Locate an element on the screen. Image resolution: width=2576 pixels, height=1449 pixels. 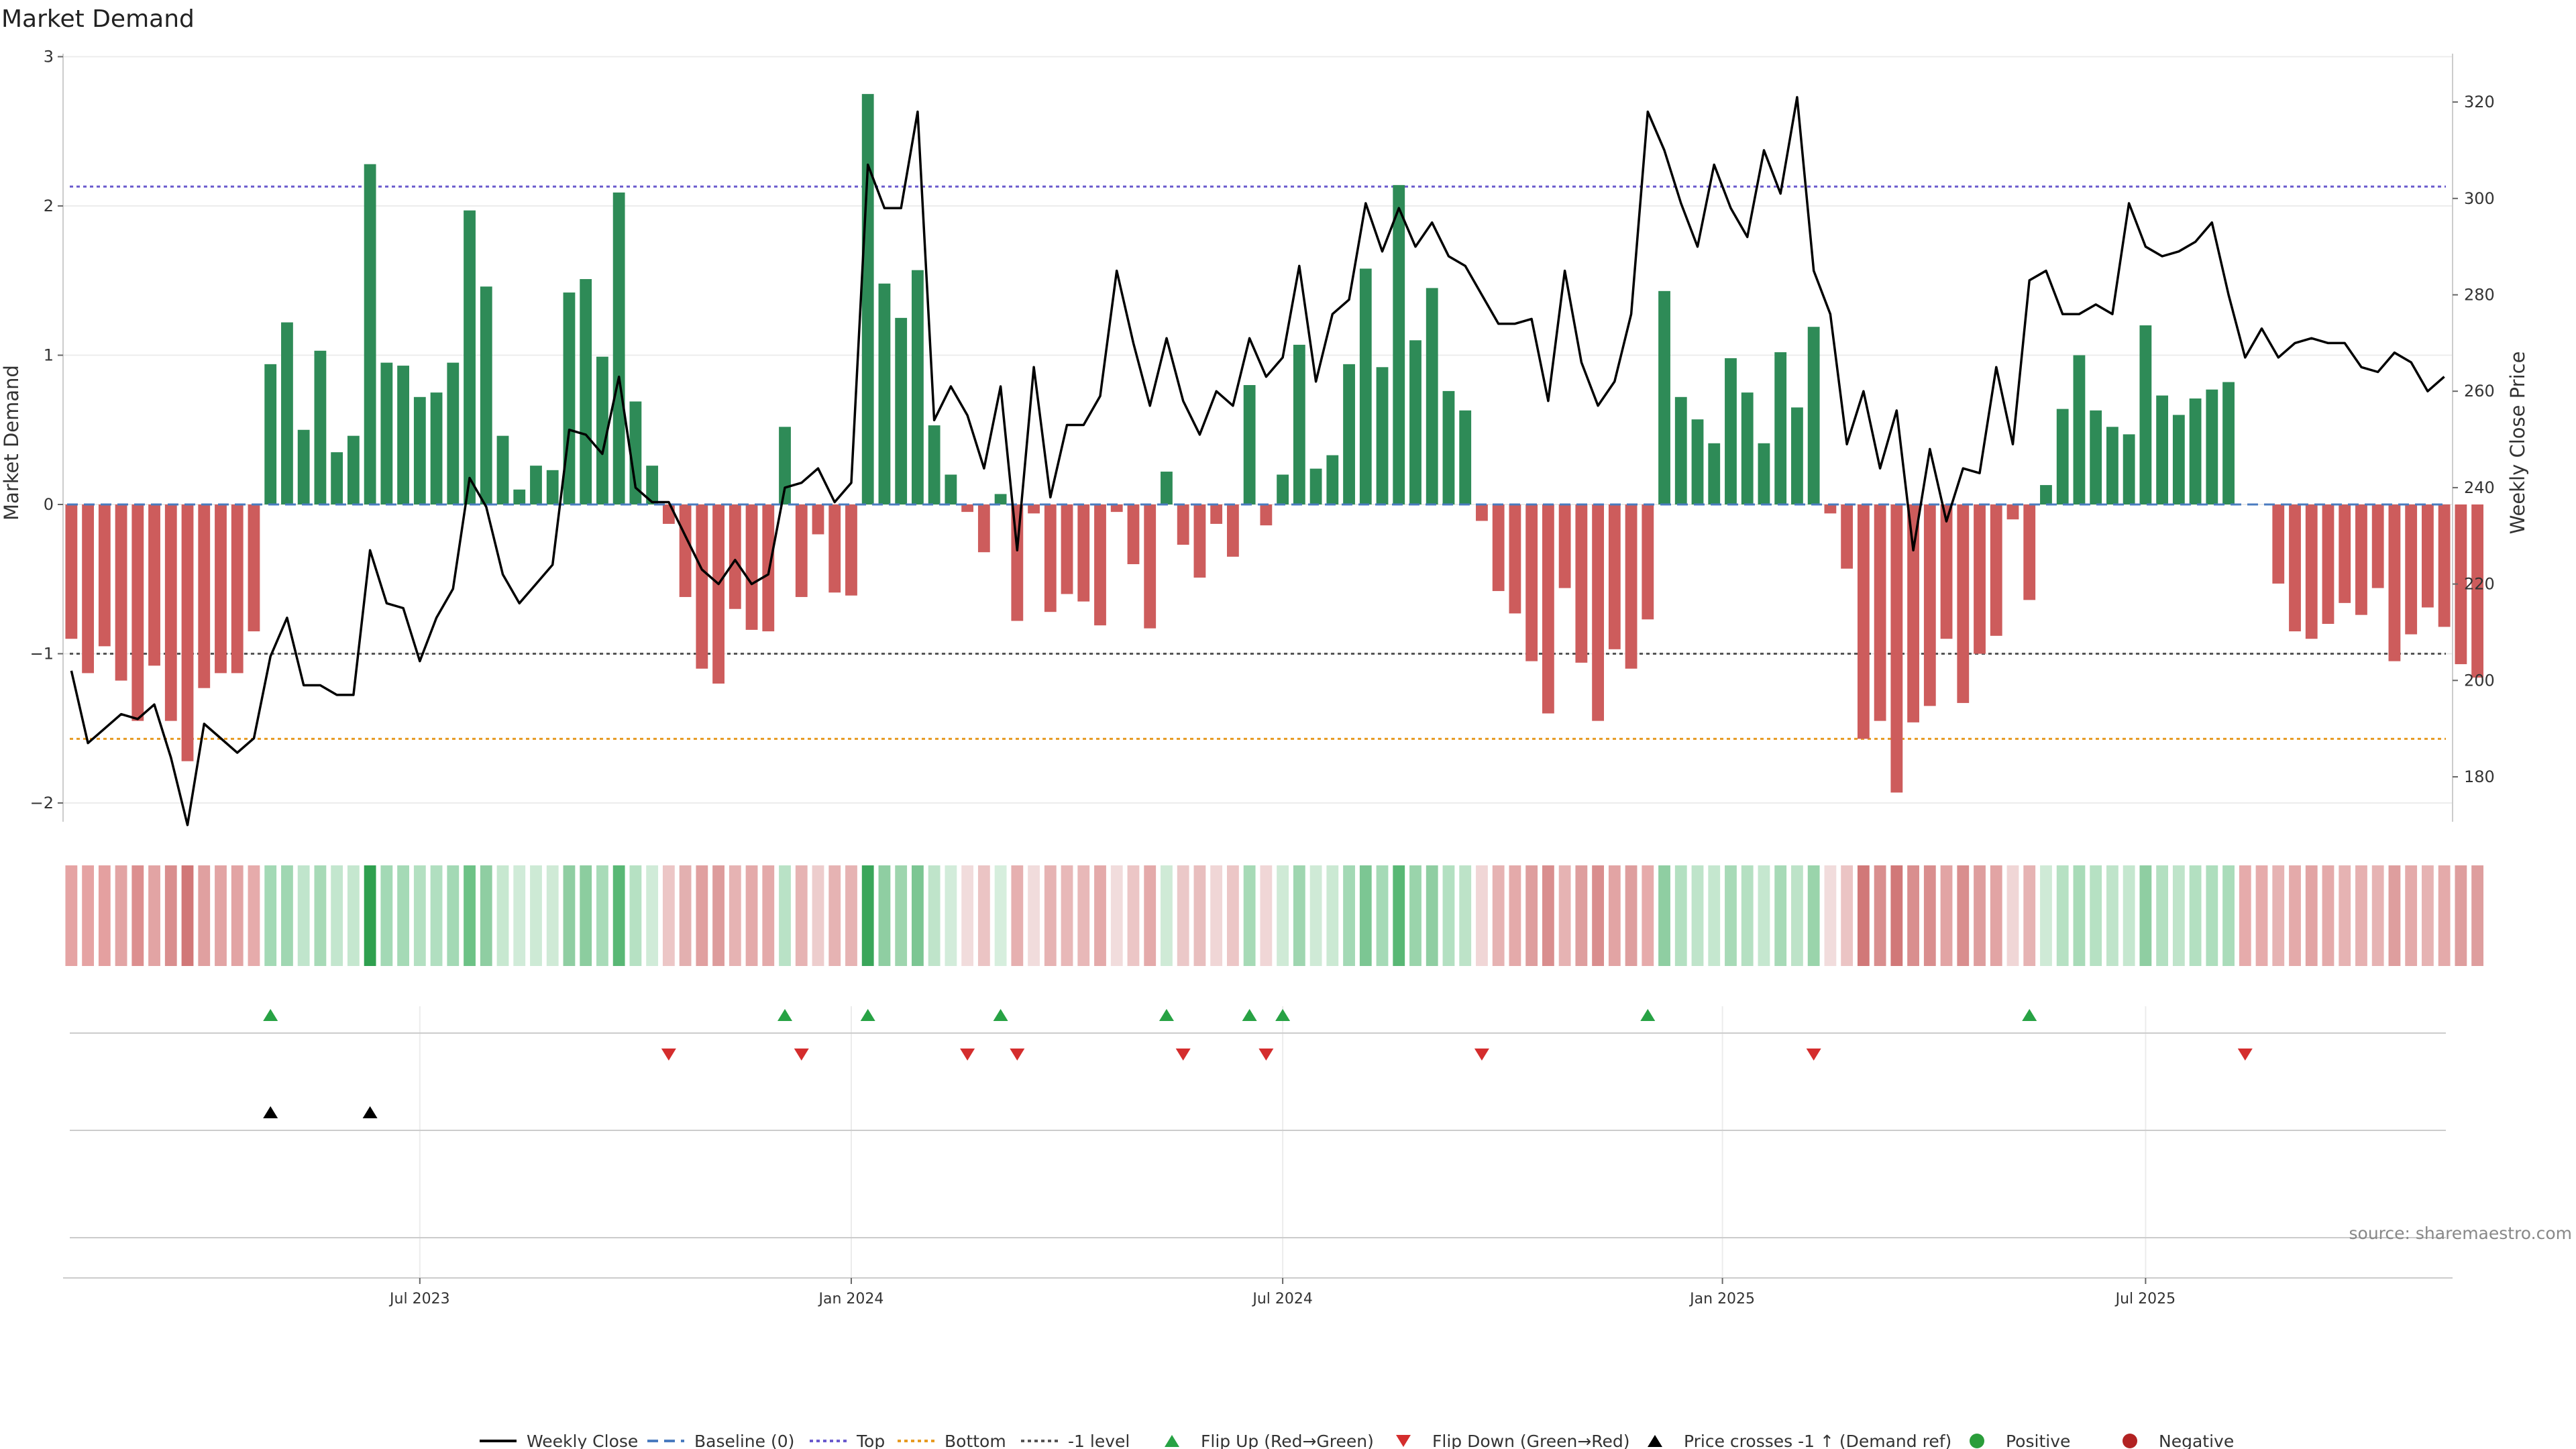
left-tick-label: 2 is located at coordinates (49, 206).